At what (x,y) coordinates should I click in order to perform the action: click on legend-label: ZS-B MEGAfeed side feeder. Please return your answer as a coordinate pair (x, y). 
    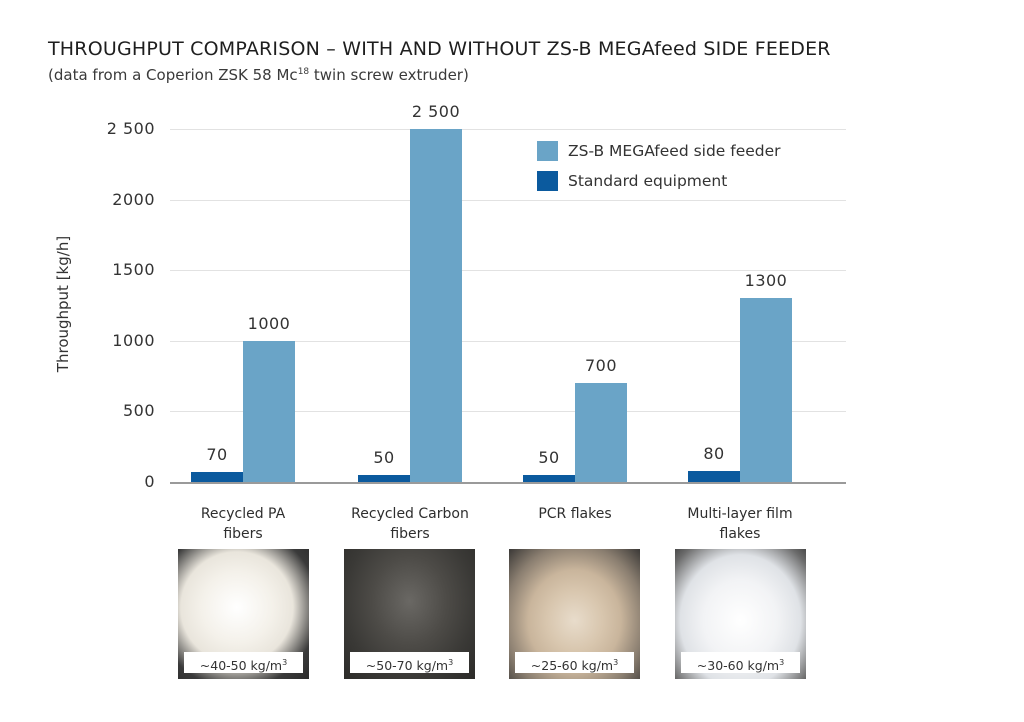
    Looking at the image, I should click on (674, 151).